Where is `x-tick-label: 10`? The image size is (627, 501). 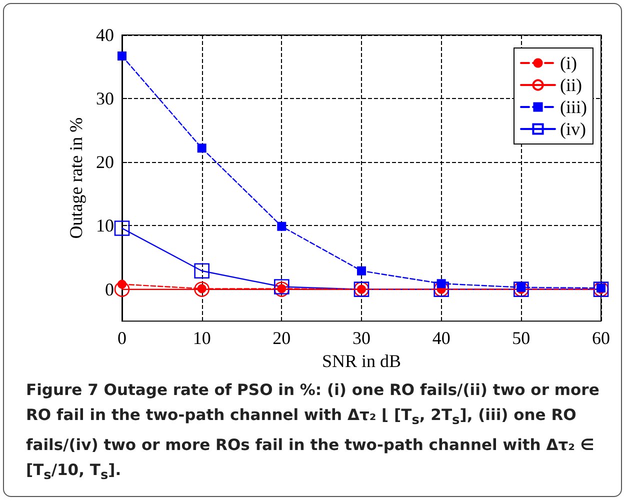 x-tick-label: 10 is located at coordinates (201, 338).